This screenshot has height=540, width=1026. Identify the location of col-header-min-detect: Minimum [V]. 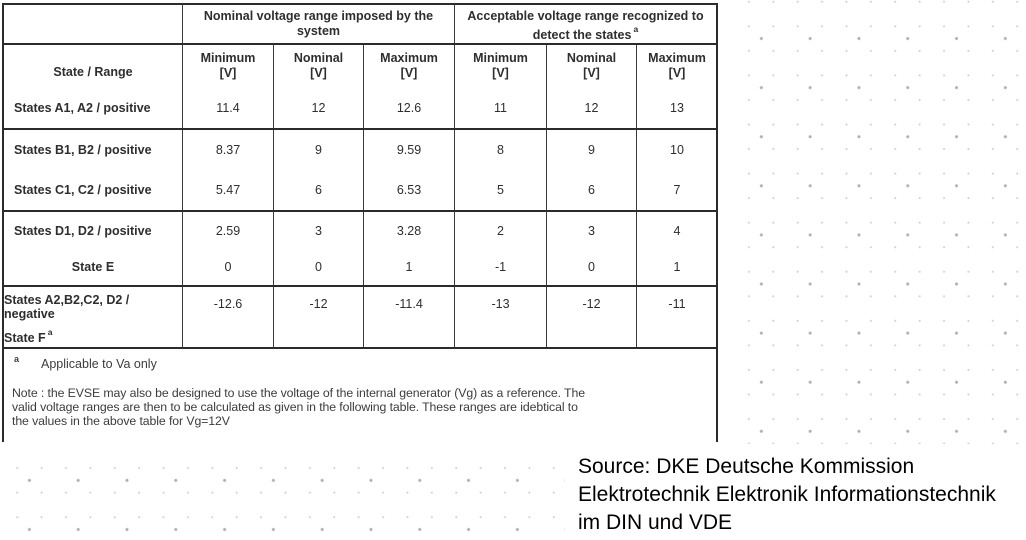
(501, 66).